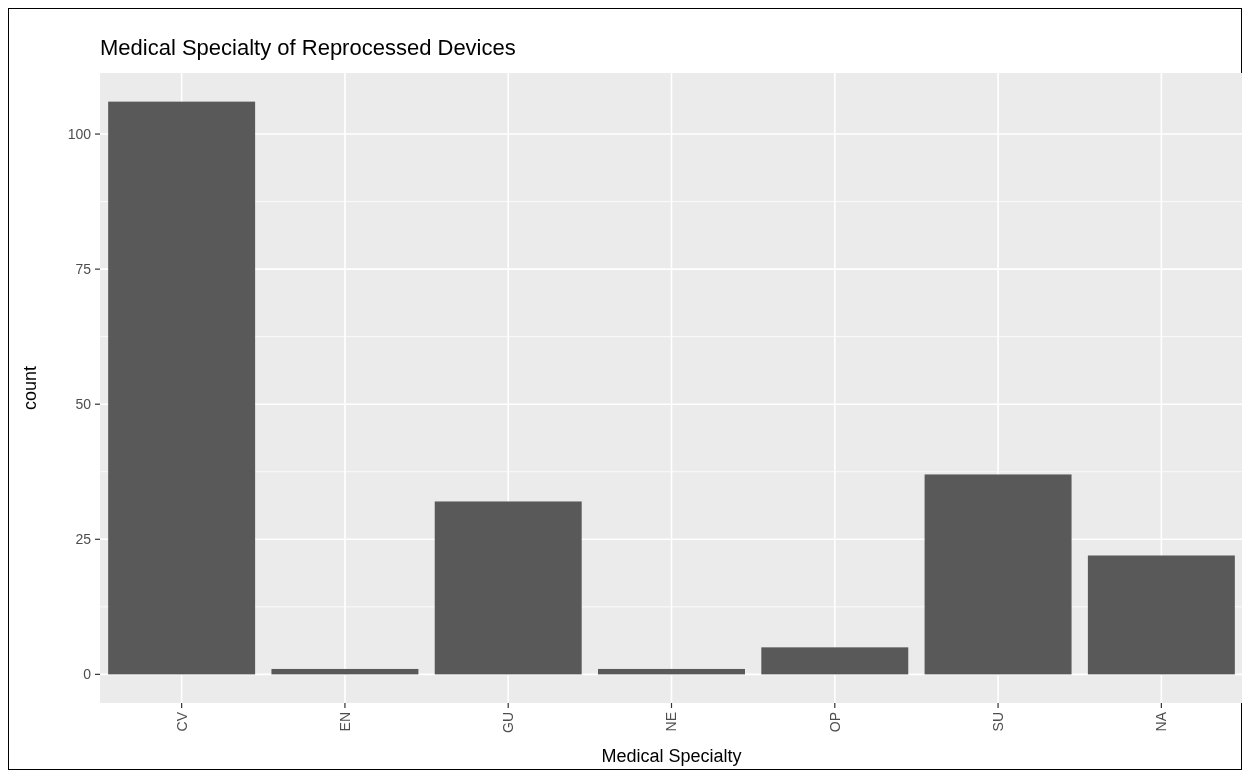 The width and height of the screenshot is (1250, 778). Describe the element at coordinates (834, 722) in the screenshot. I see `x-tick-label: OP` at that location.